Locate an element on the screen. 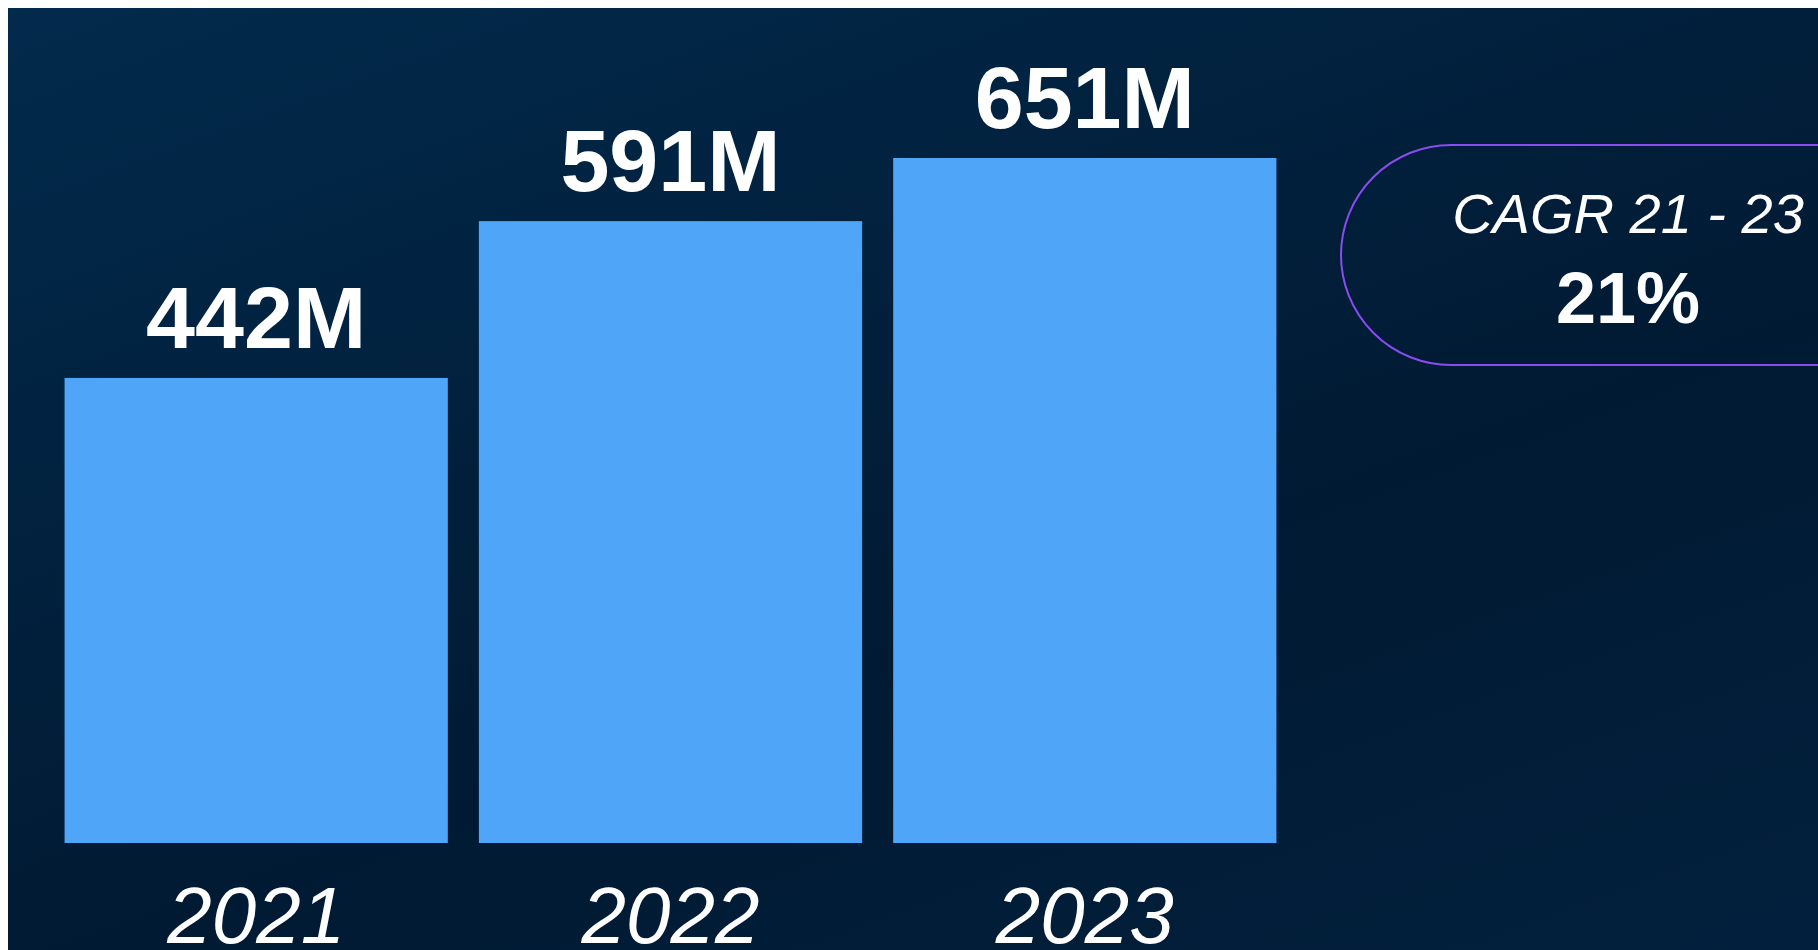 This screenshot has width=1818, height=950. data-label: 651M is located at coordinates (1084, 97).